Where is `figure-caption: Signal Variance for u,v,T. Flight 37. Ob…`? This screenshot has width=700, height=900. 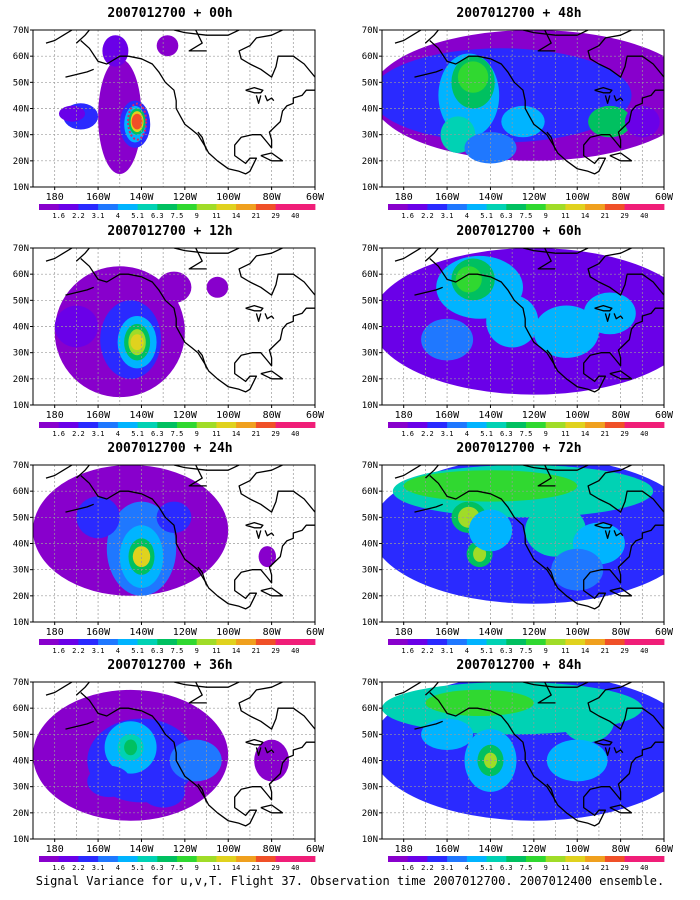
figure-caption: Signal Variance for u,v,T. Flight 37. Ob… is located at coordinates (350, 881).